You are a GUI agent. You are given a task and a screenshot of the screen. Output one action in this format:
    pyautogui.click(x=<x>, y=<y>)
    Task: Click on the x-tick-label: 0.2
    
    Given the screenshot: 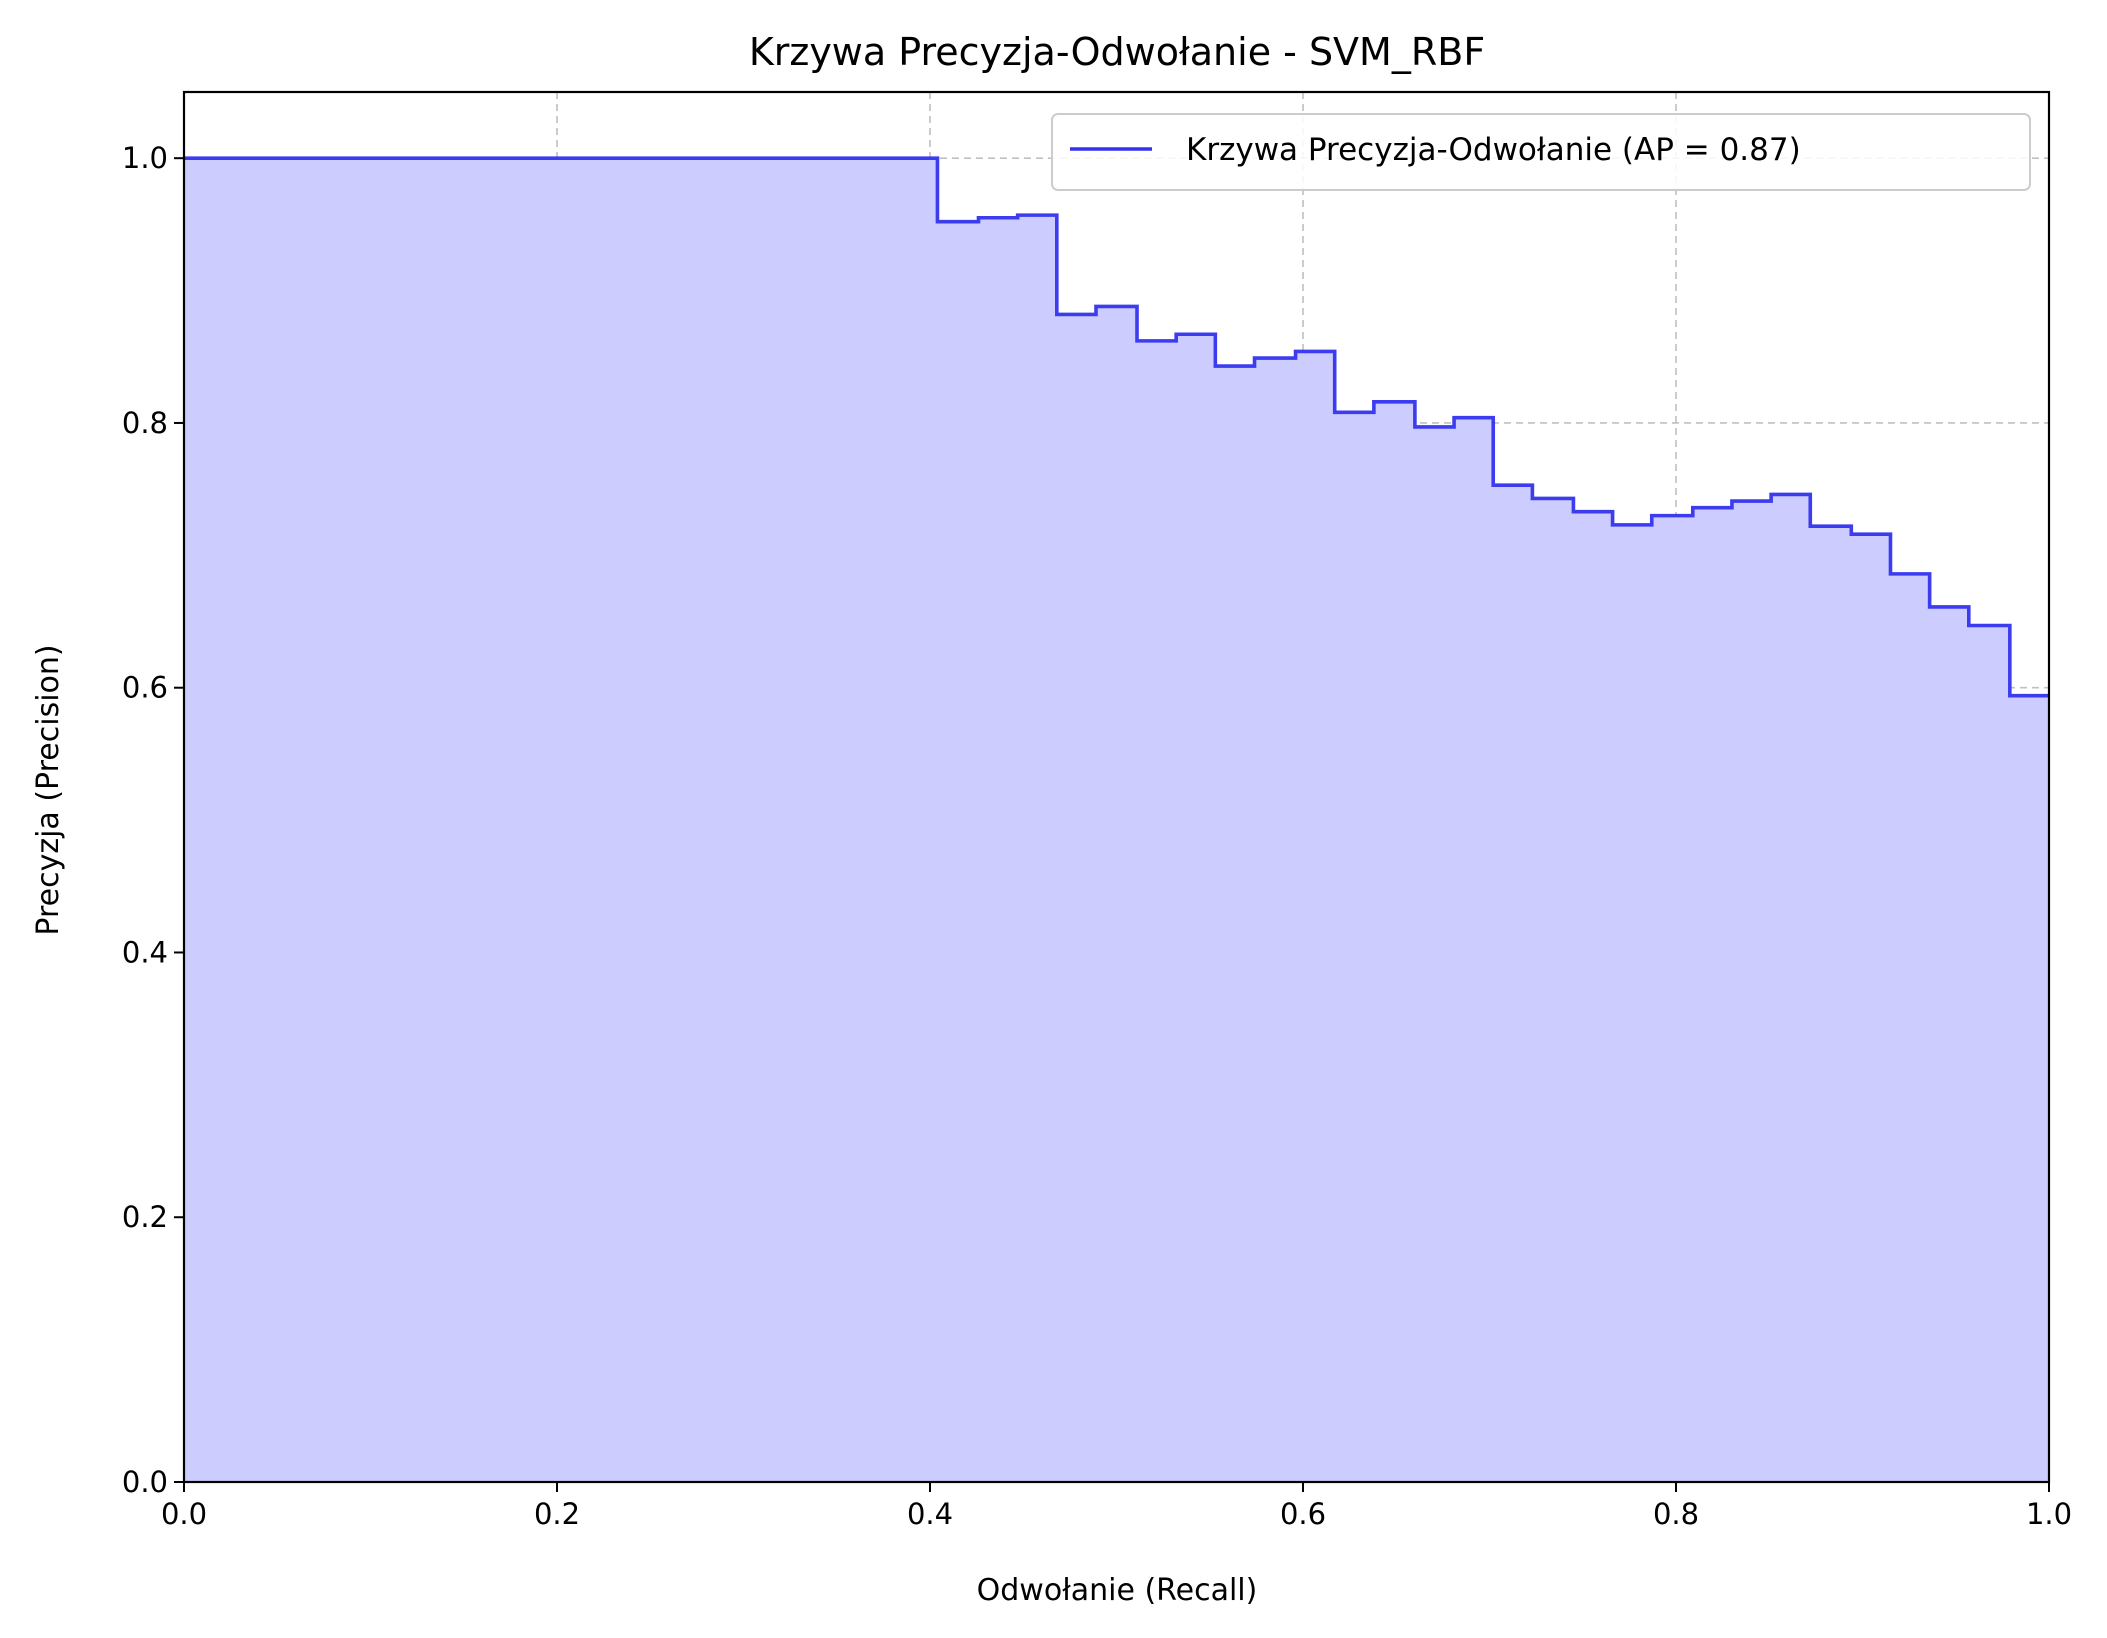 What is the action you would take?
    pyautogui.click(x=557, y=1514)
    